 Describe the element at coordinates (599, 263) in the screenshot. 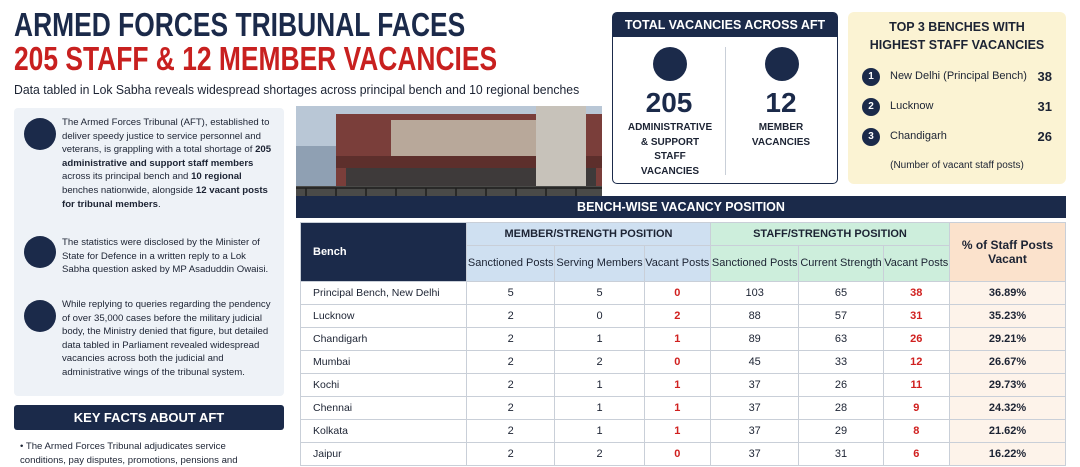

I see `sub-header: Serving Members` at that location.